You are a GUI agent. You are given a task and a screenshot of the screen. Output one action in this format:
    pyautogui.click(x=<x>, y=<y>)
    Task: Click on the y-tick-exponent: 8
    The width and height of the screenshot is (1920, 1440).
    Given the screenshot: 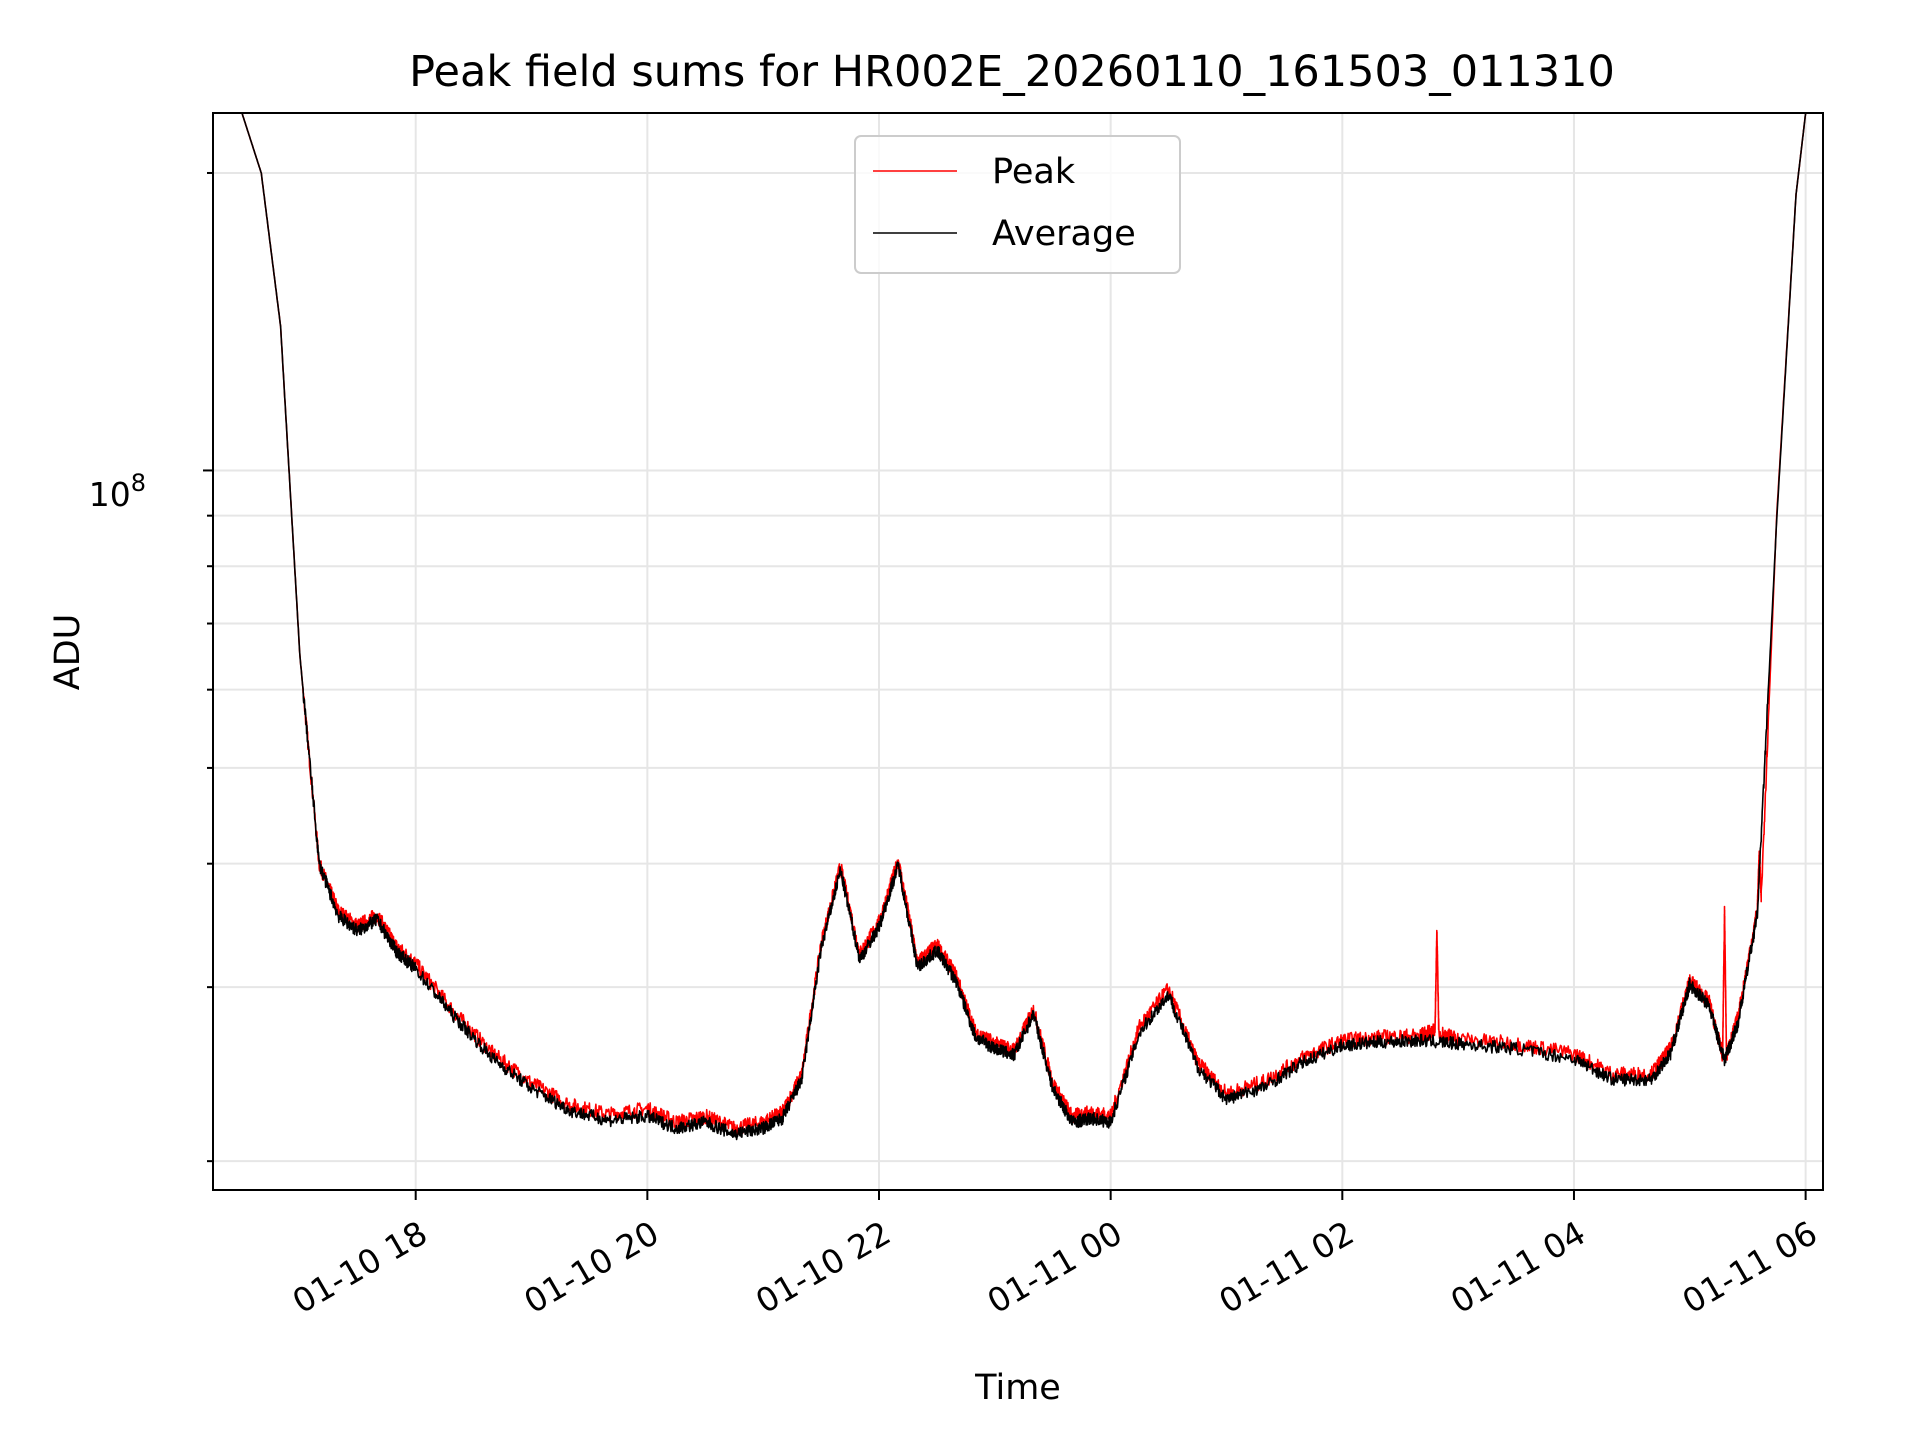 What is the action you would take?
    pyautogui.click(x=138, y=483)
    